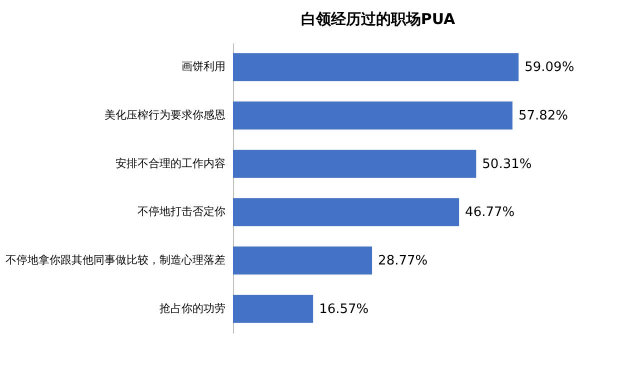 The height and width of the screenshot is (369, 624). I want to click on y-tick-label: 抢占你的功劳, so click(193, 308).